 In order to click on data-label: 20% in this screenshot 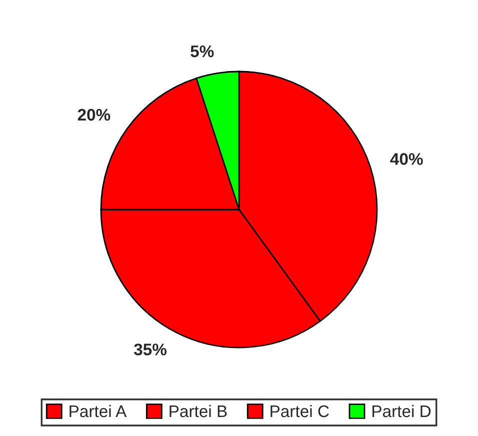, I will do `click(94, 114)`.